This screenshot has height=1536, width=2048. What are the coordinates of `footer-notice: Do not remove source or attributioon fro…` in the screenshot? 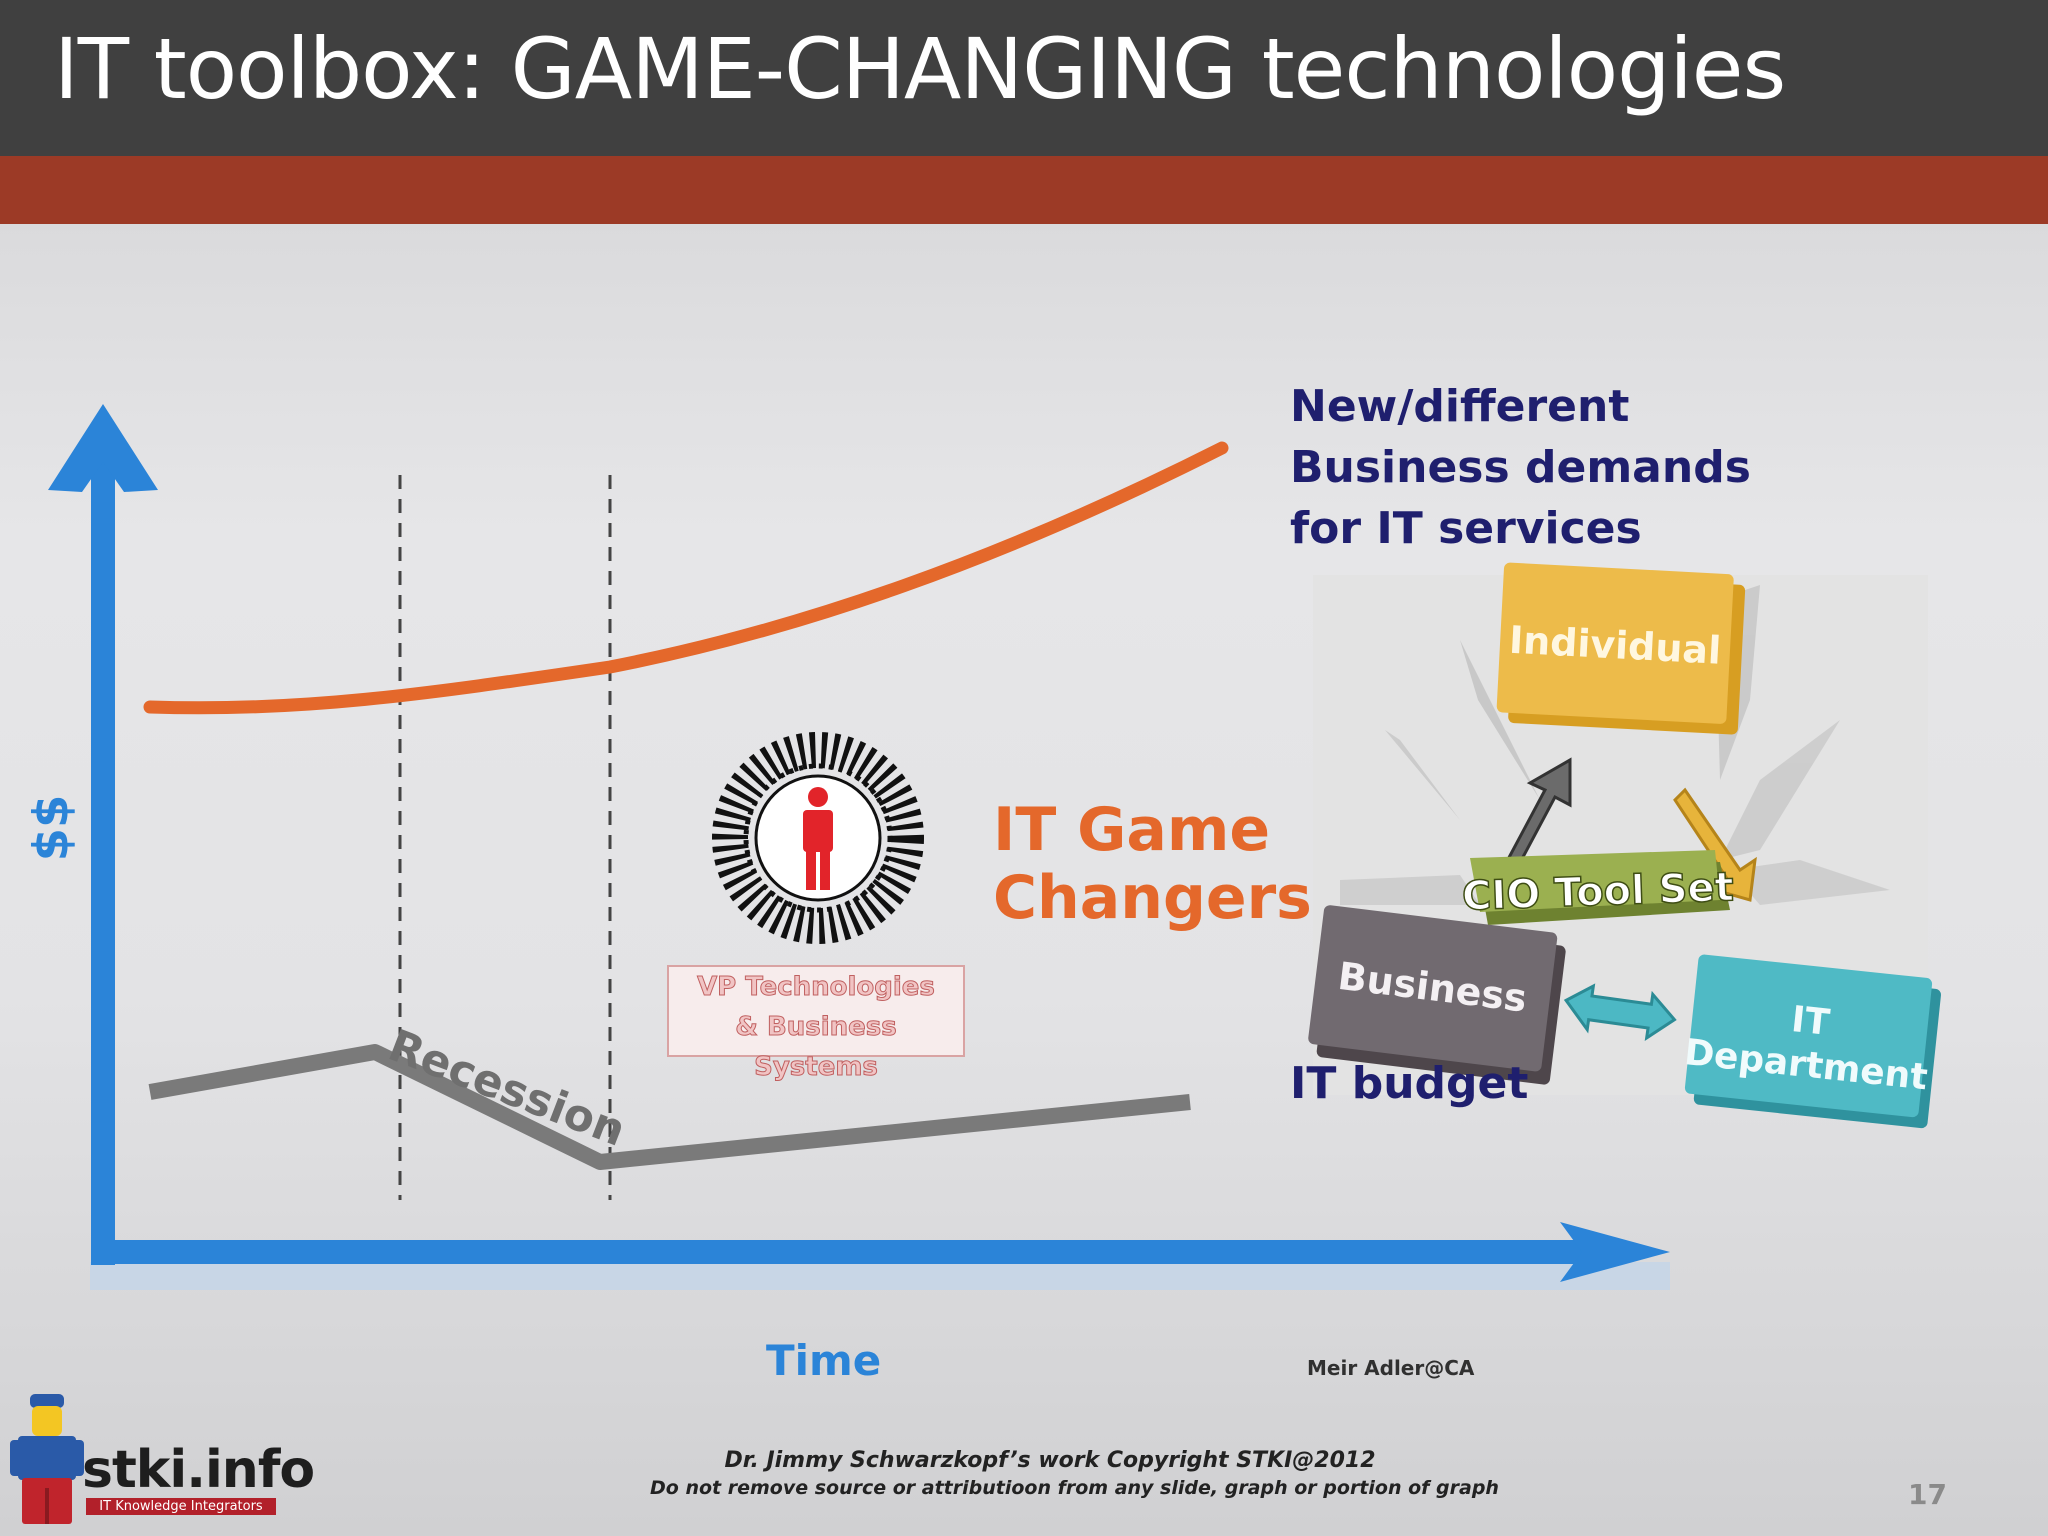 It's located at (1074, 1488).